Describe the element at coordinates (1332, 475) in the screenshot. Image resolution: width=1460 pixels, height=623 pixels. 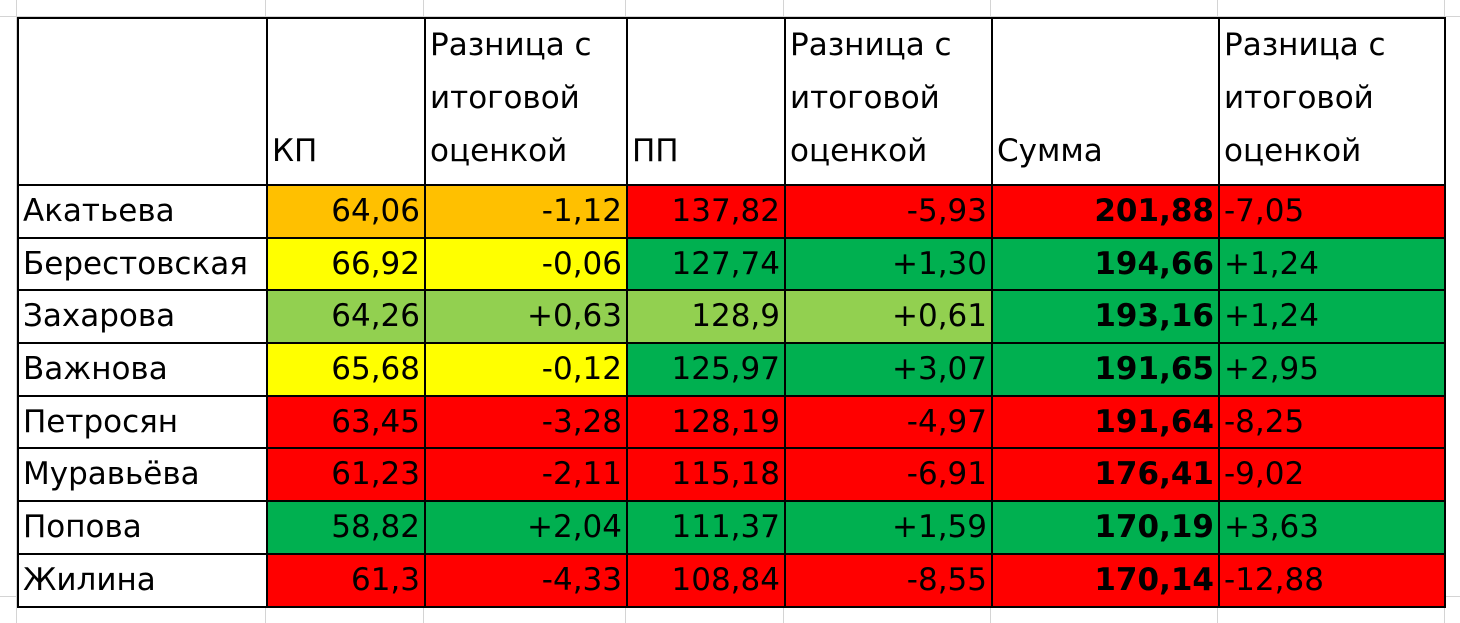
I see `diff-sum-cell: -9,02` at that location.